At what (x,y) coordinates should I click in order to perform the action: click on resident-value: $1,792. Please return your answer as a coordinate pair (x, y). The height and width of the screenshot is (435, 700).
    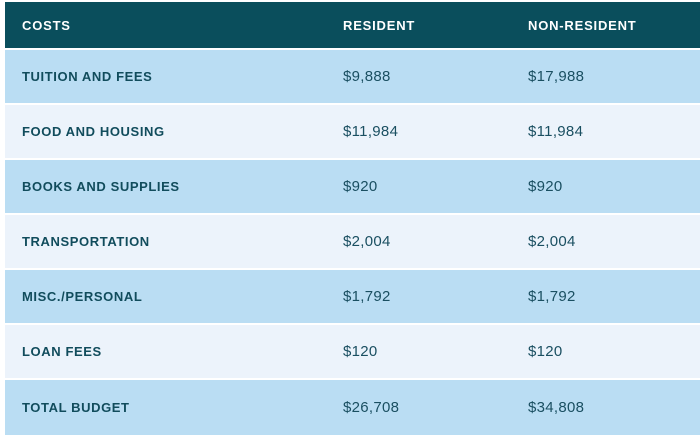
    Looking at the image, I should click on (367, 296).